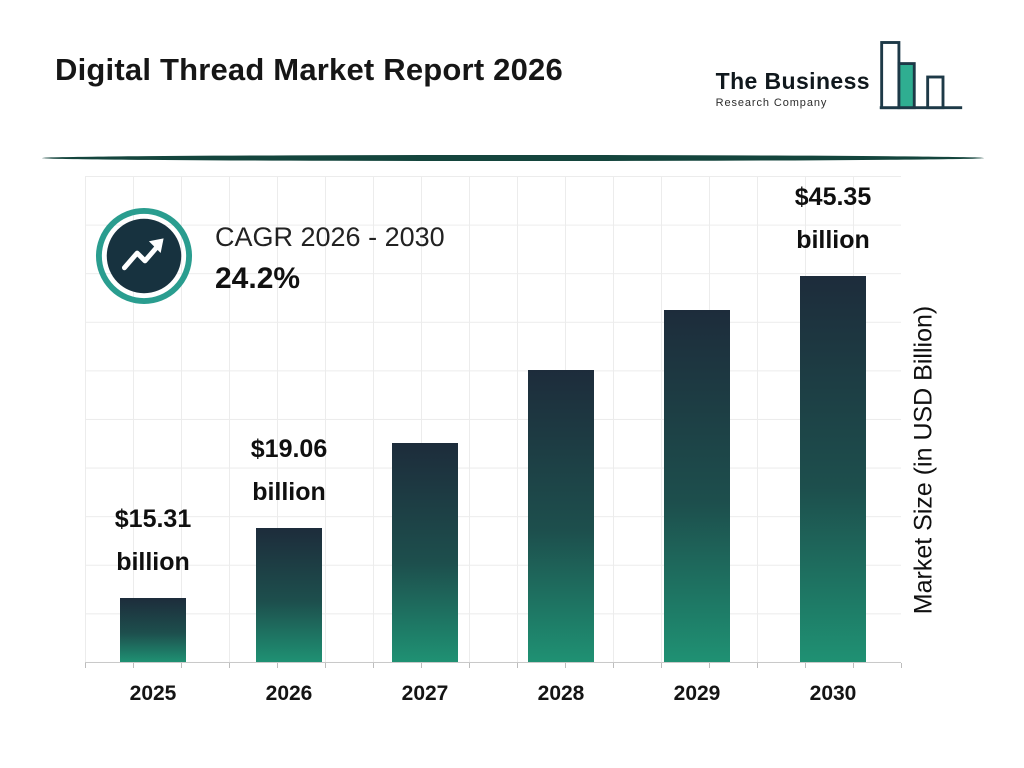  I want to click on x-axis-tick-label: 2027, so click(425, 693).